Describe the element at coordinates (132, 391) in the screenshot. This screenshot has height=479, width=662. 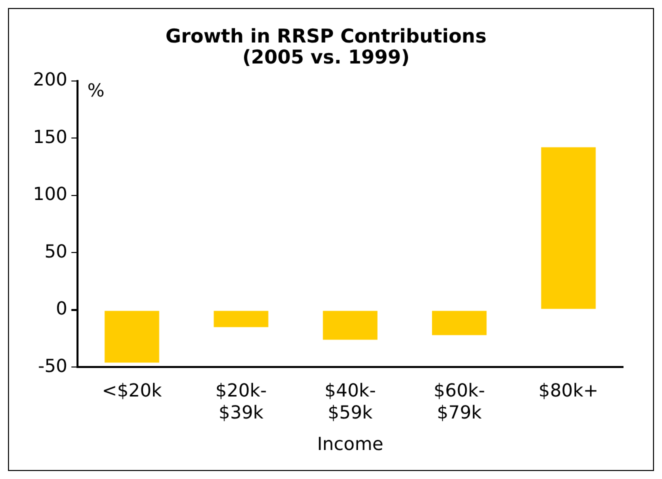
I see `x-tick-label: <$20k` at that location.